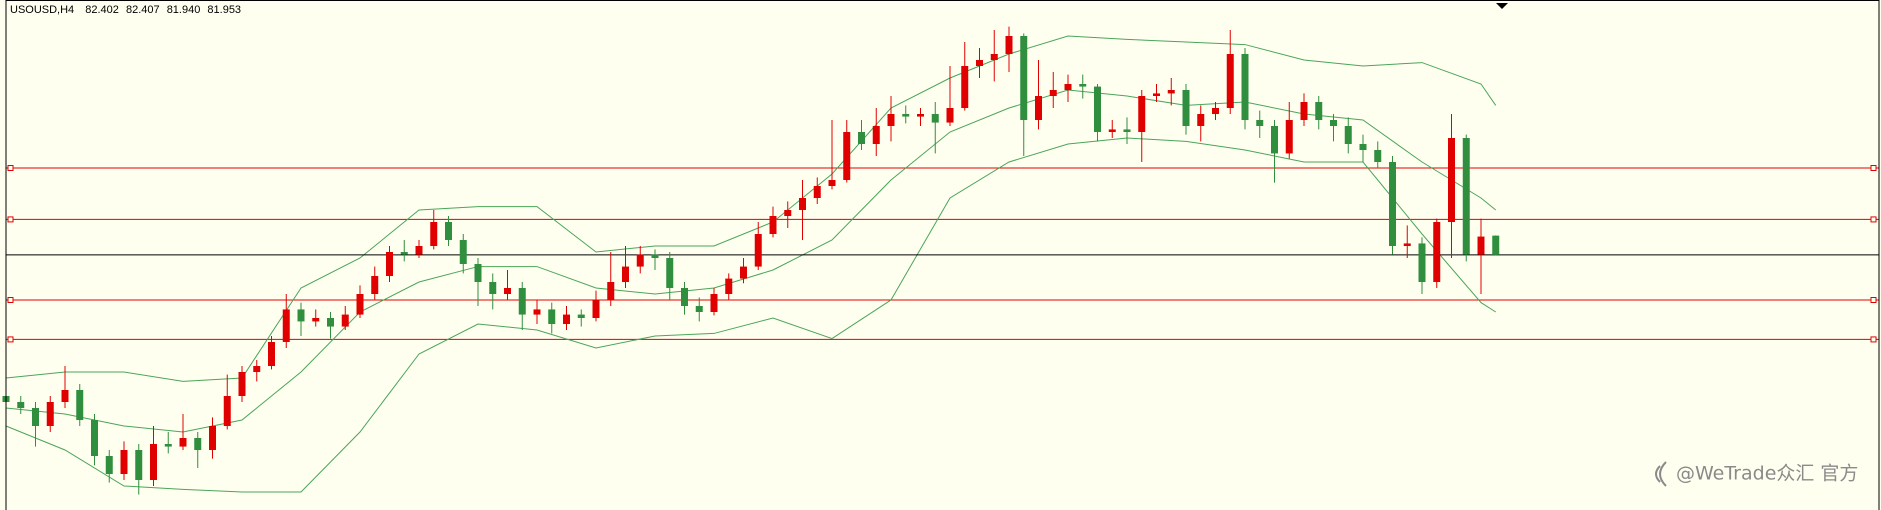 The height and width of the screenshot is (510, 1881). Describe the element at coordinates (1502, 6) in the screenshot. I see `shift-marker` at that location.